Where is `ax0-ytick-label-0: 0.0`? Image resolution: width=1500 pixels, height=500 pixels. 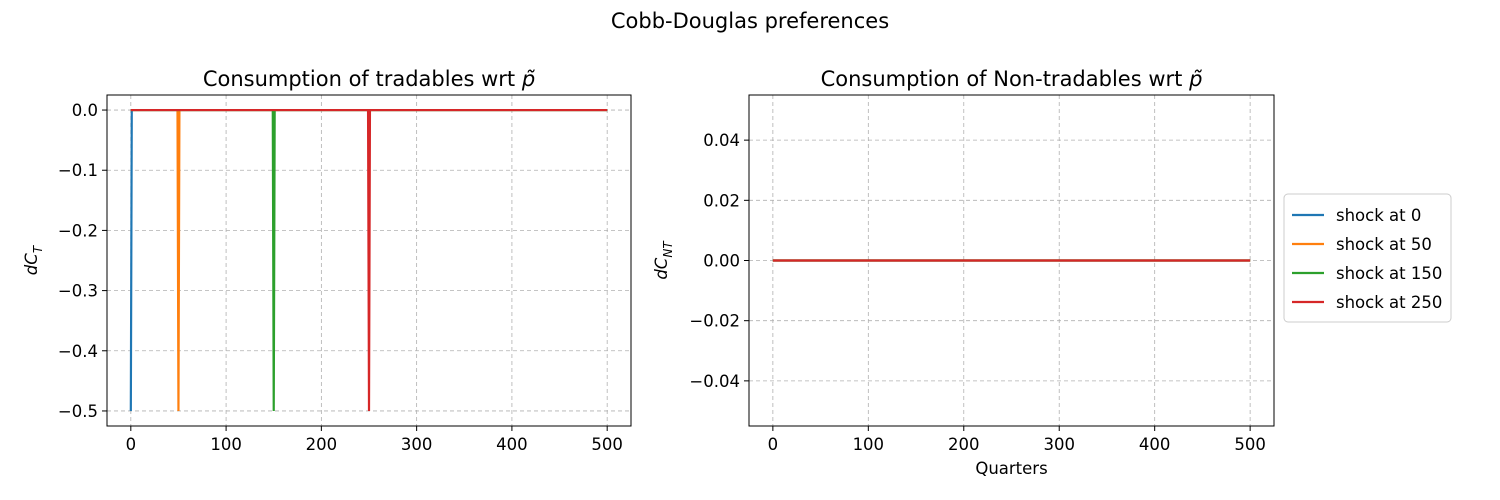 ax0-ytick-label-0: 0.0 is located at coordinates (85, 110).